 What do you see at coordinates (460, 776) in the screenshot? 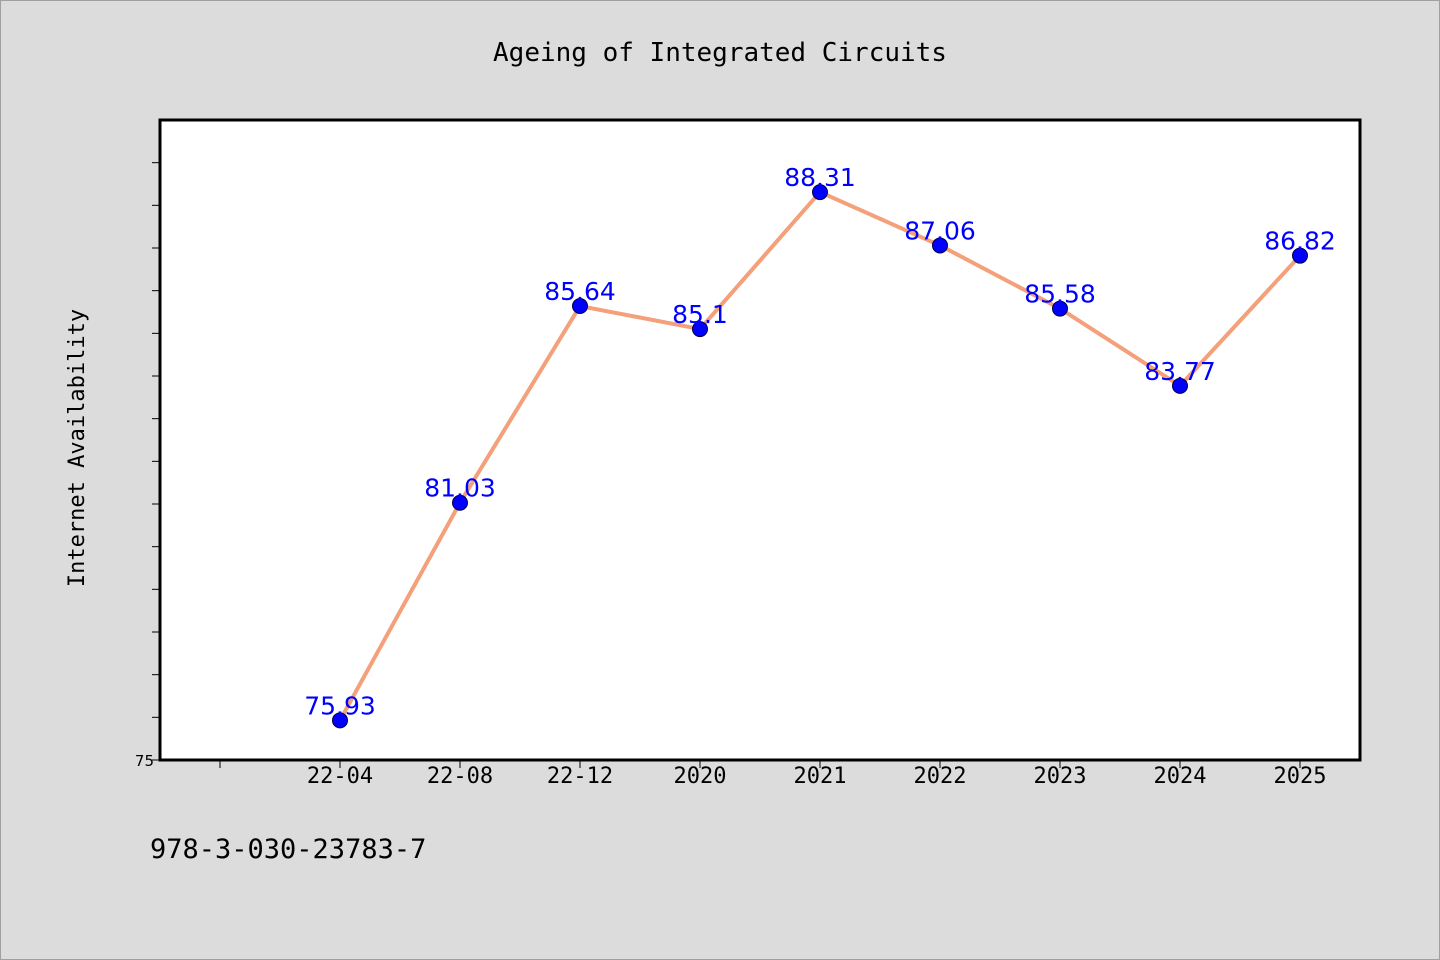
I see `x-tick-label: 22-08` at bounding box center [460, 776].